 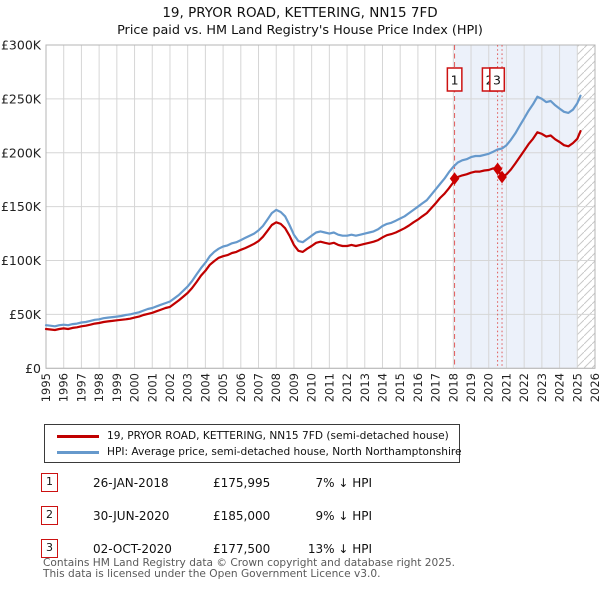 What do you see at coordinates (242, 549) in the screenshot?
I see `transaction-price: £177,500` at bounding box center [242, 549].